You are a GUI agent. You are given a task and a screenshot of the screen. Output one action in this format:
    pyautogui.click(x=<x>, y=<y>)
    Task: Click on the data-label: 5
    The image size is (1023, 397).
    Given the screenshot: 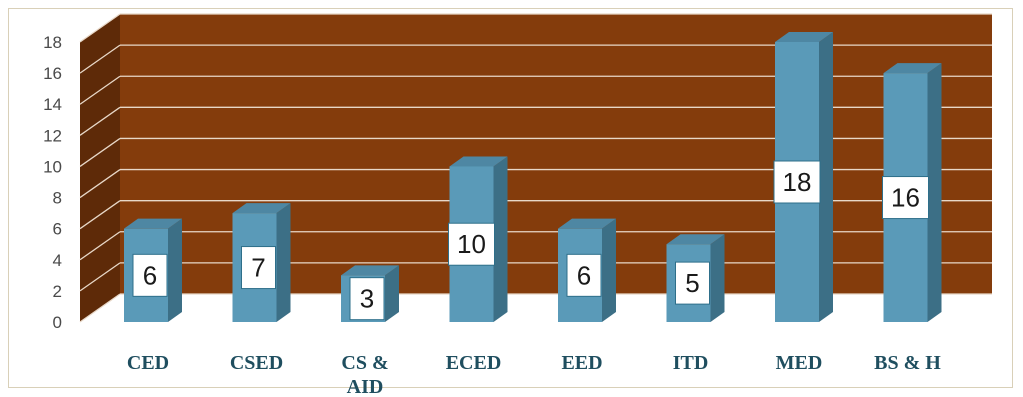 What is the action you would take?
    pyautogui.click(x=692, y=283)
    